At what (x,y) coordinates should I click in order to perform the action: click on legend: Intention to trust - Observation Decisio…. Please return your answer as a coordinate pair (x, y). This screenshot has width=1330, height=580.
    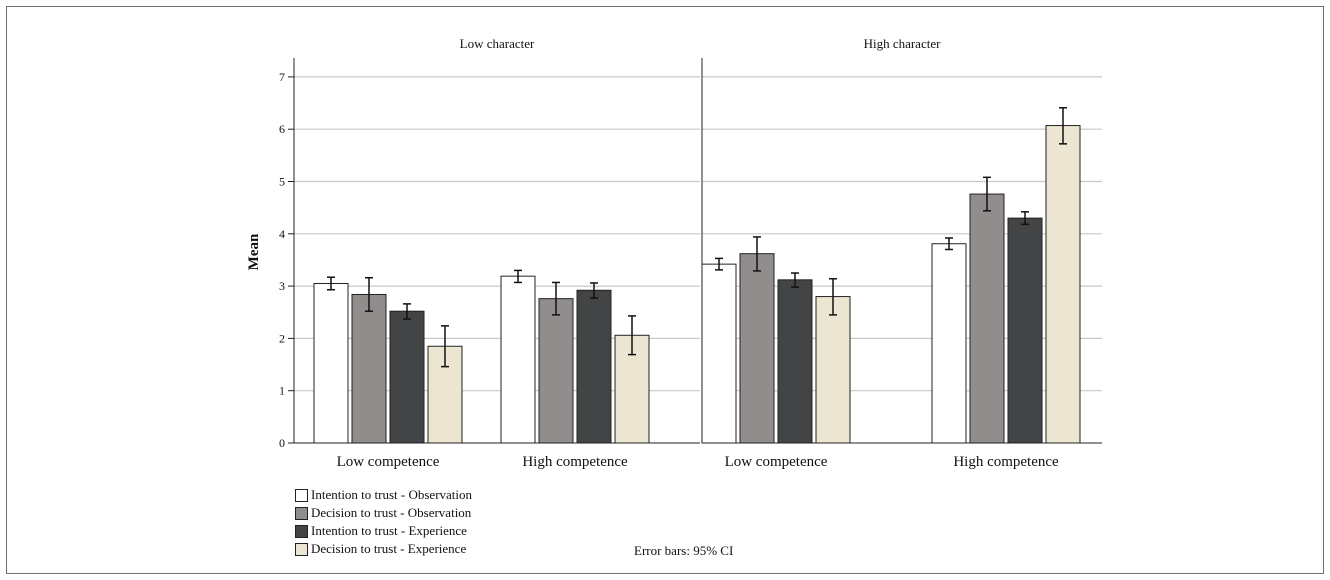
    Looking at the image, I should click on (383, 522).